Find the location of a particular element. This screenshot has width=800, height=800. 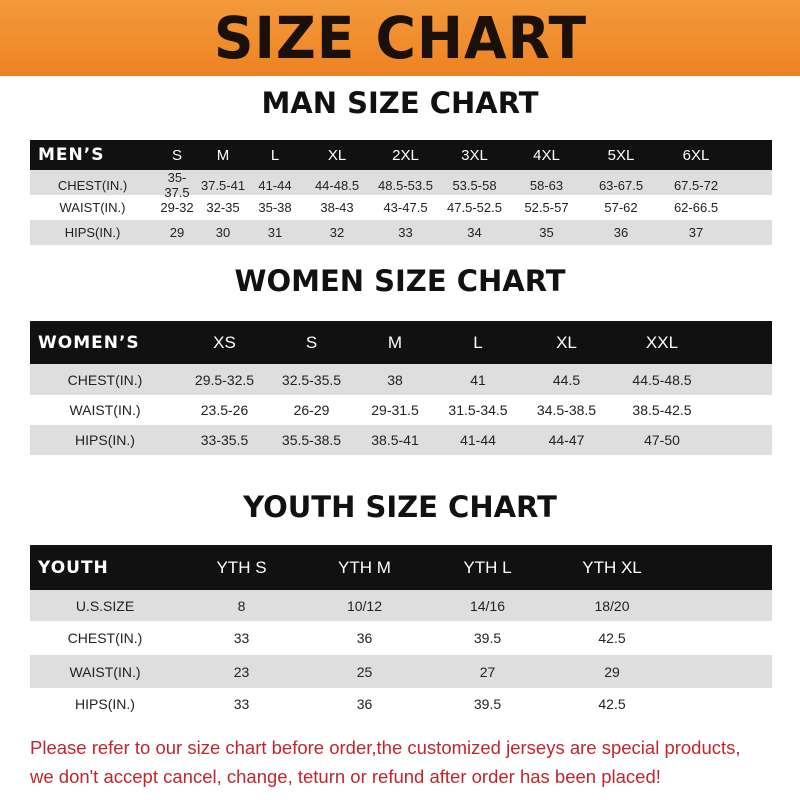

table-title-cell: YOUTH is located at coordinates (73, 567).